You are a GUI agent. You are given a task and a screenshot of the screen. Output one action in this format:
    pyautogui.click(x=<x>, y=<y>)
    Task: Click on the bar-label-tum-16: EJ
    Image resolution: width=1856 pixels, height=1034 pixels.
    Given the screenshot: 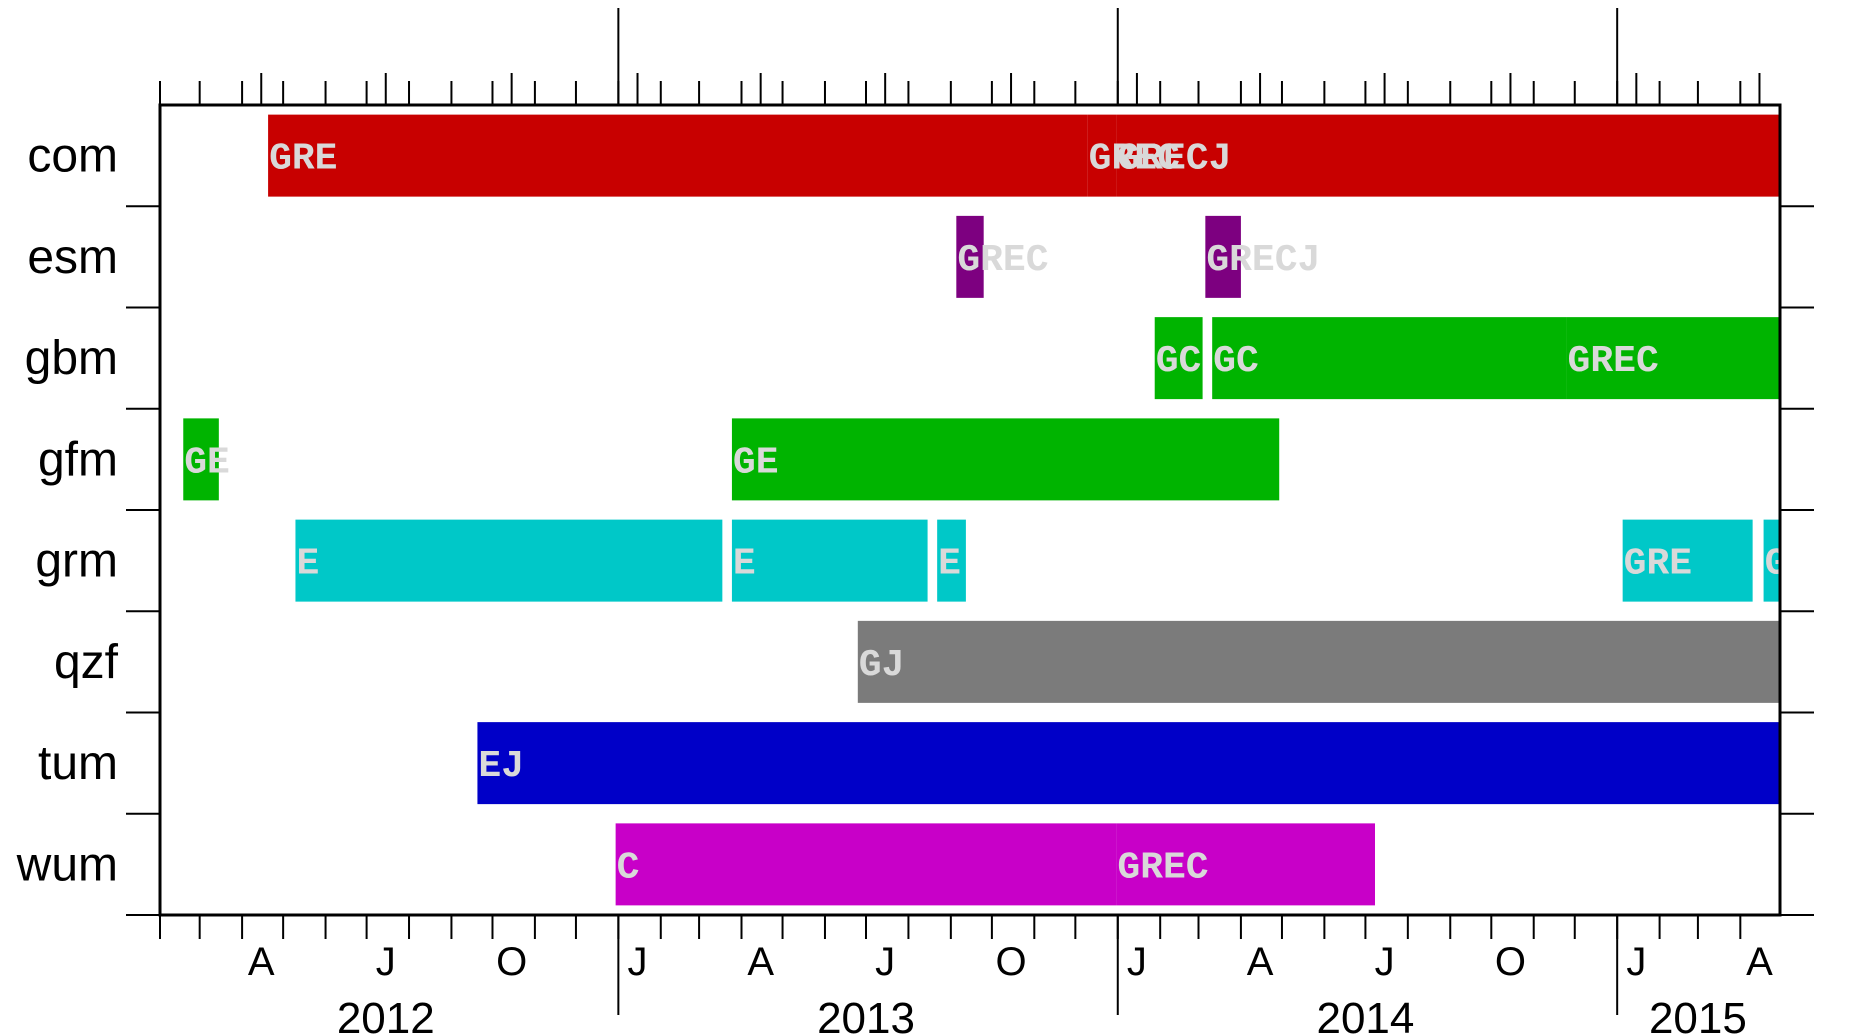 What is the action you would take?
    pyautogui.click(x=501, y=766)
    